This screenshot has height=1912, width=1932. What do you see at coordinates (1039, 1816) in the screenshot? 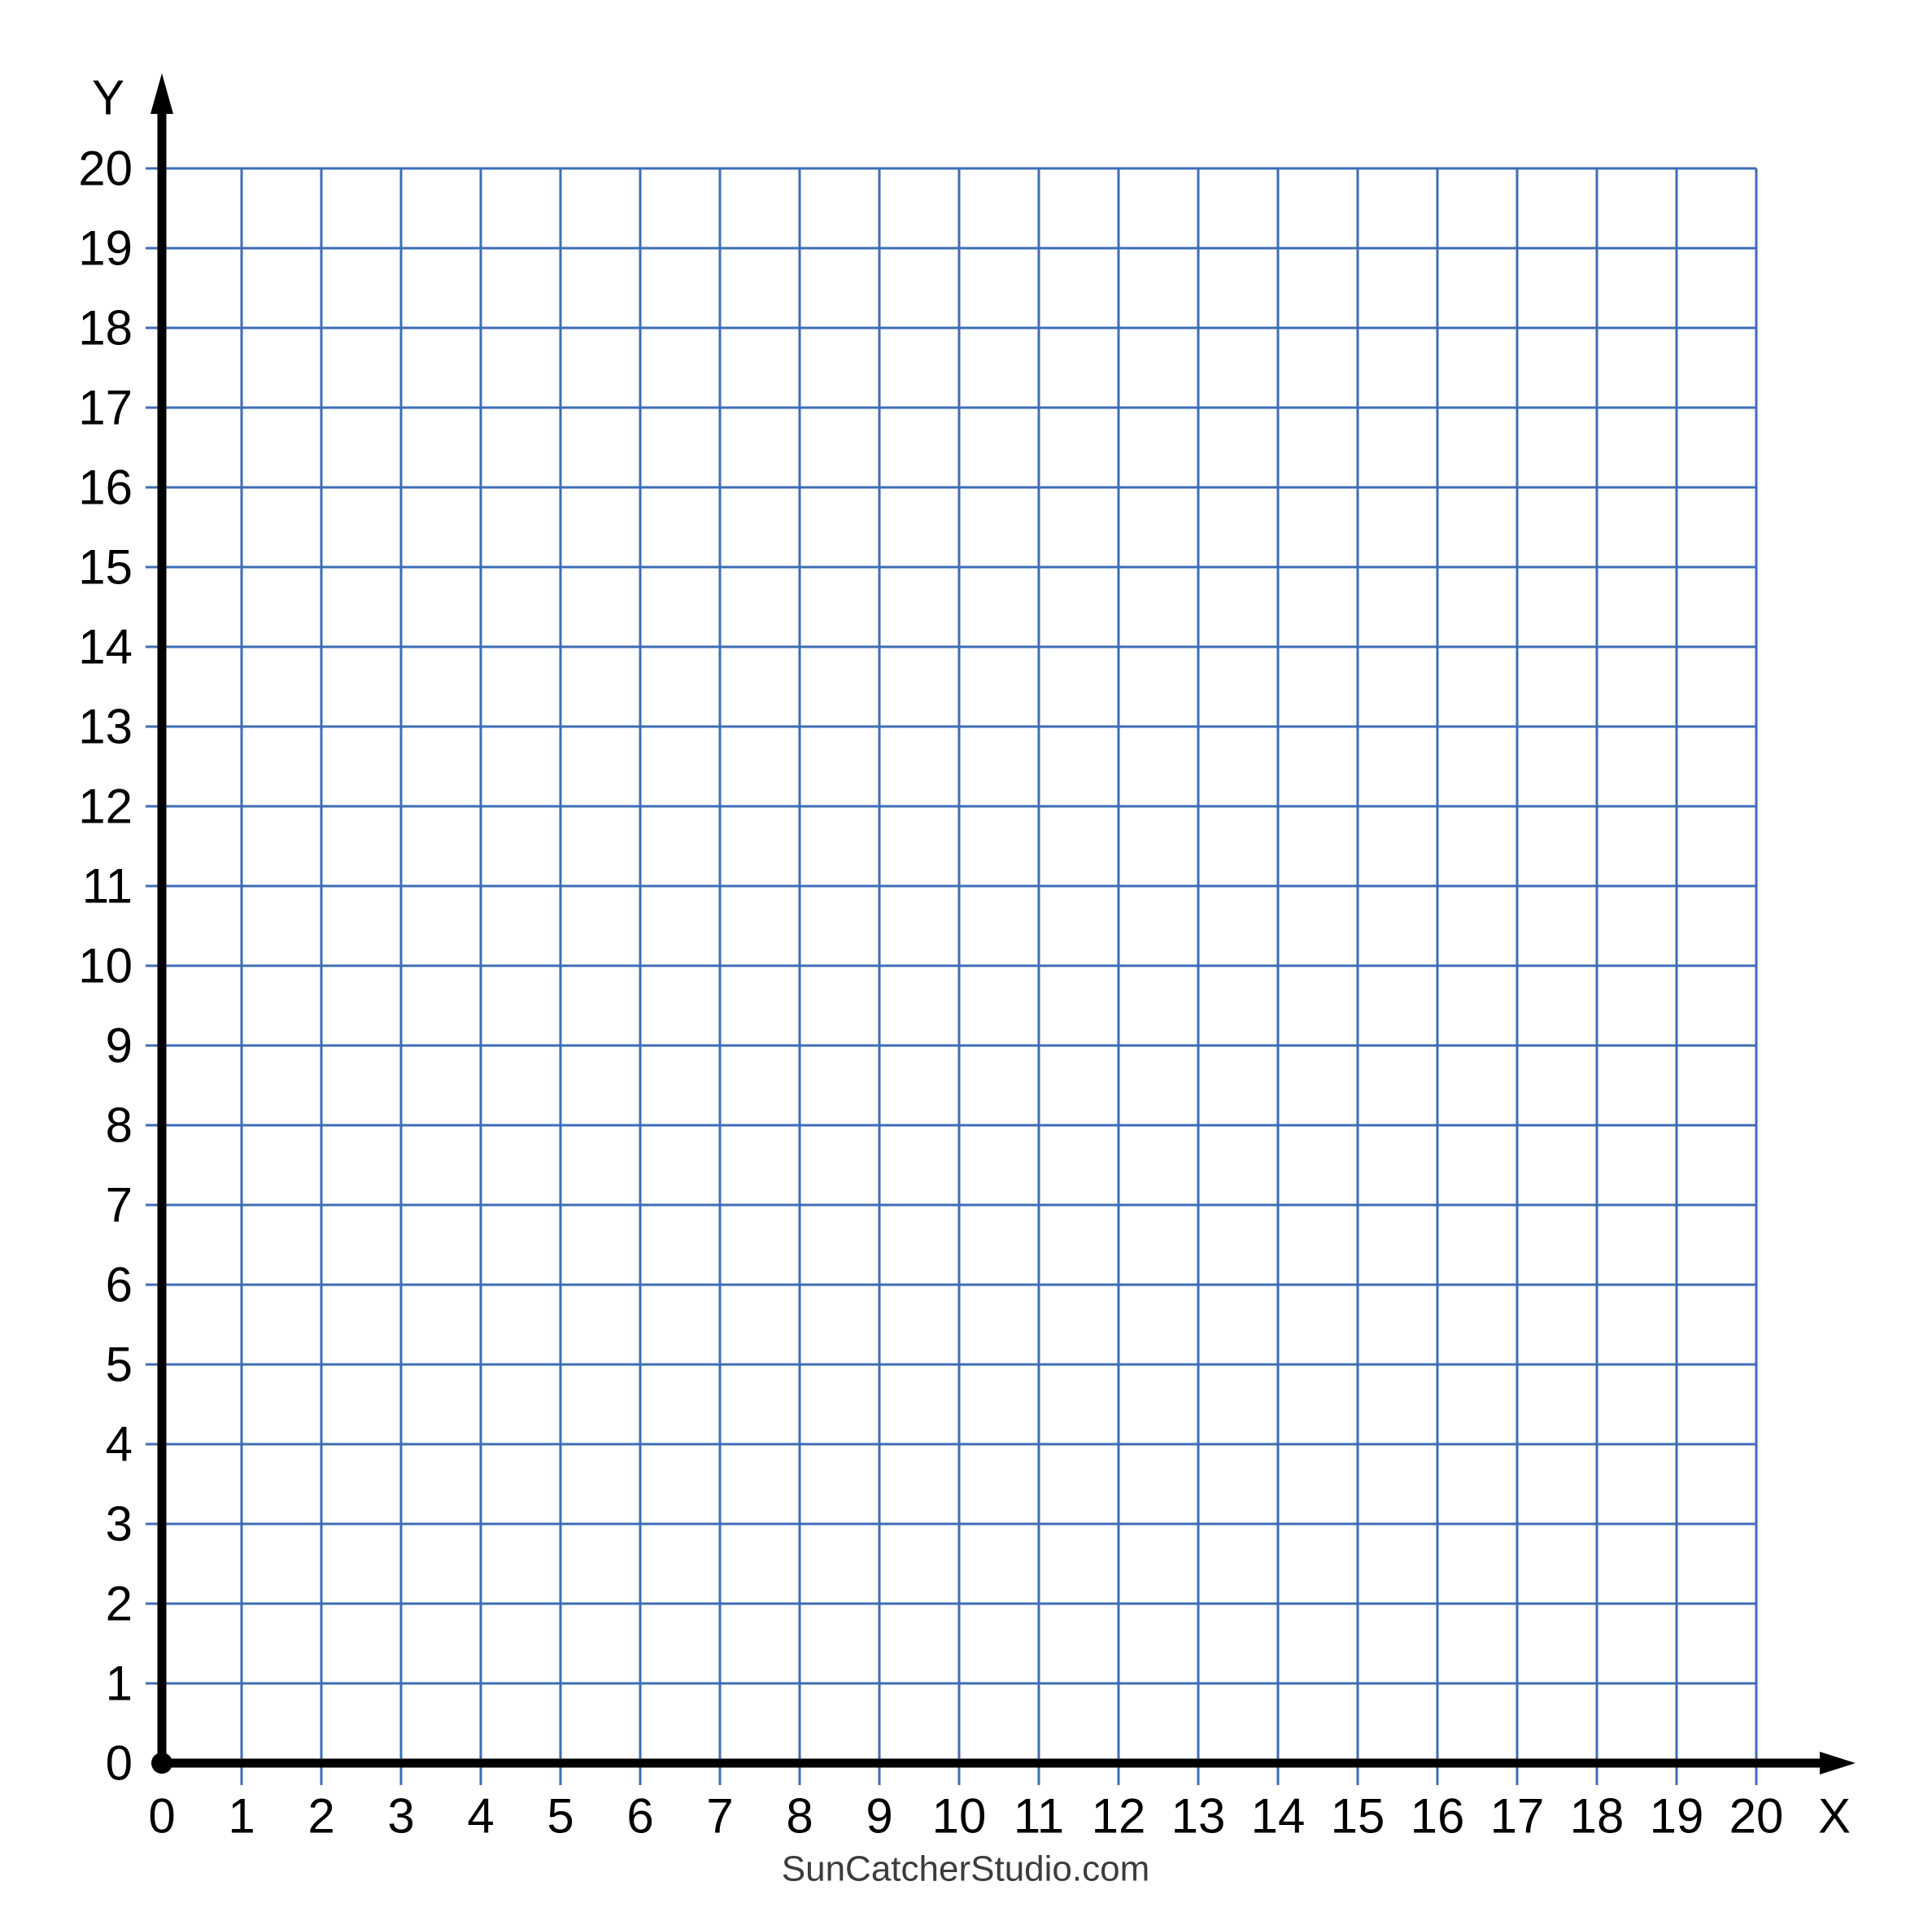
I see `x-tick-label-11: 11` at bounding box center [1039, 1816].